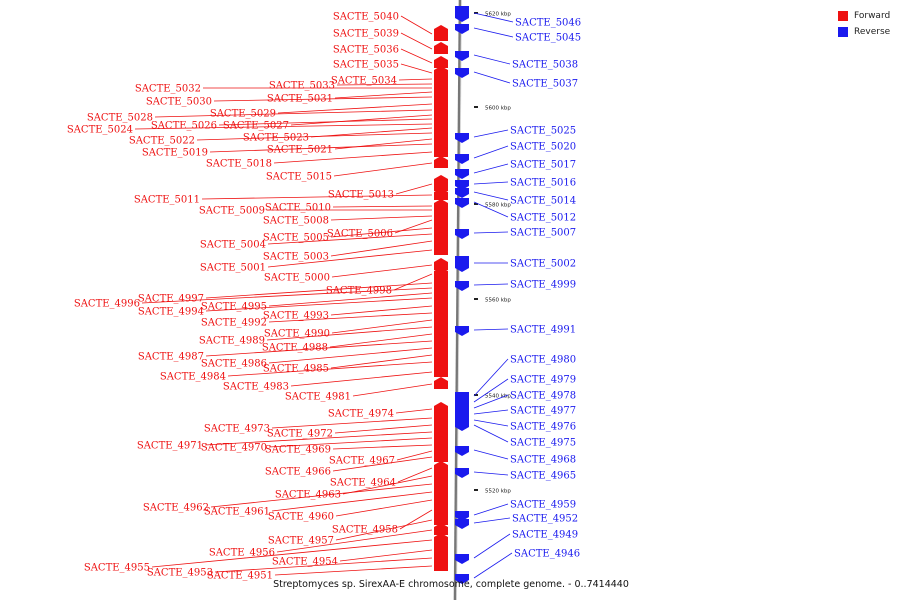 This screenshot has width=900, height=600. I want to click on gene-label: SACTE_4966, so click(298, 472).